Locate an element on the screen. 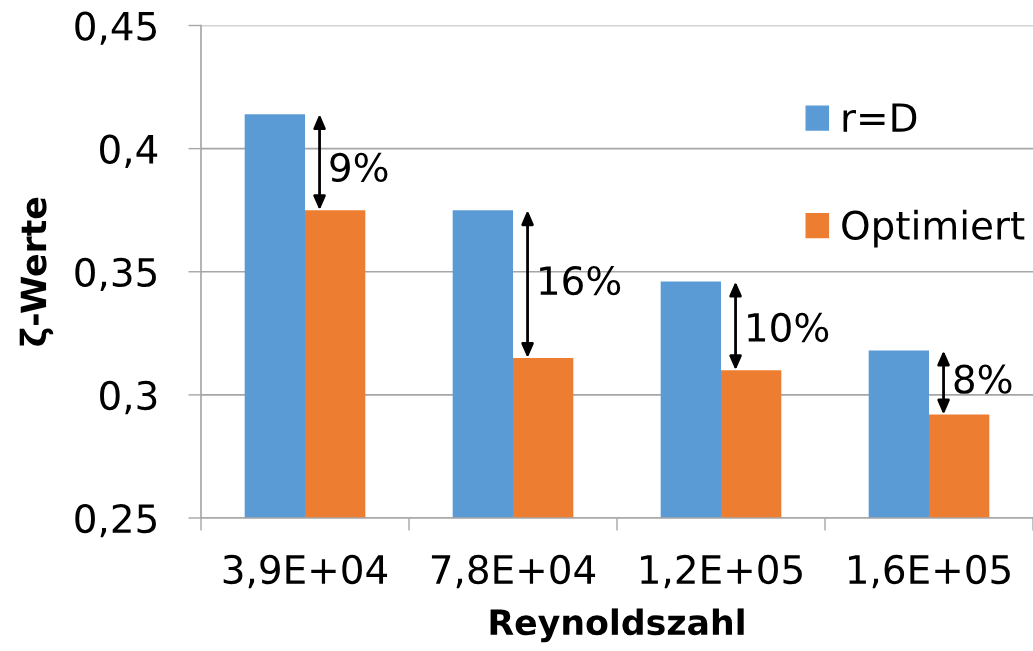 The height and width of the screenshot is (651, 1033). y-axis-title: ζ-Werte is located at coordinates (36, 271).